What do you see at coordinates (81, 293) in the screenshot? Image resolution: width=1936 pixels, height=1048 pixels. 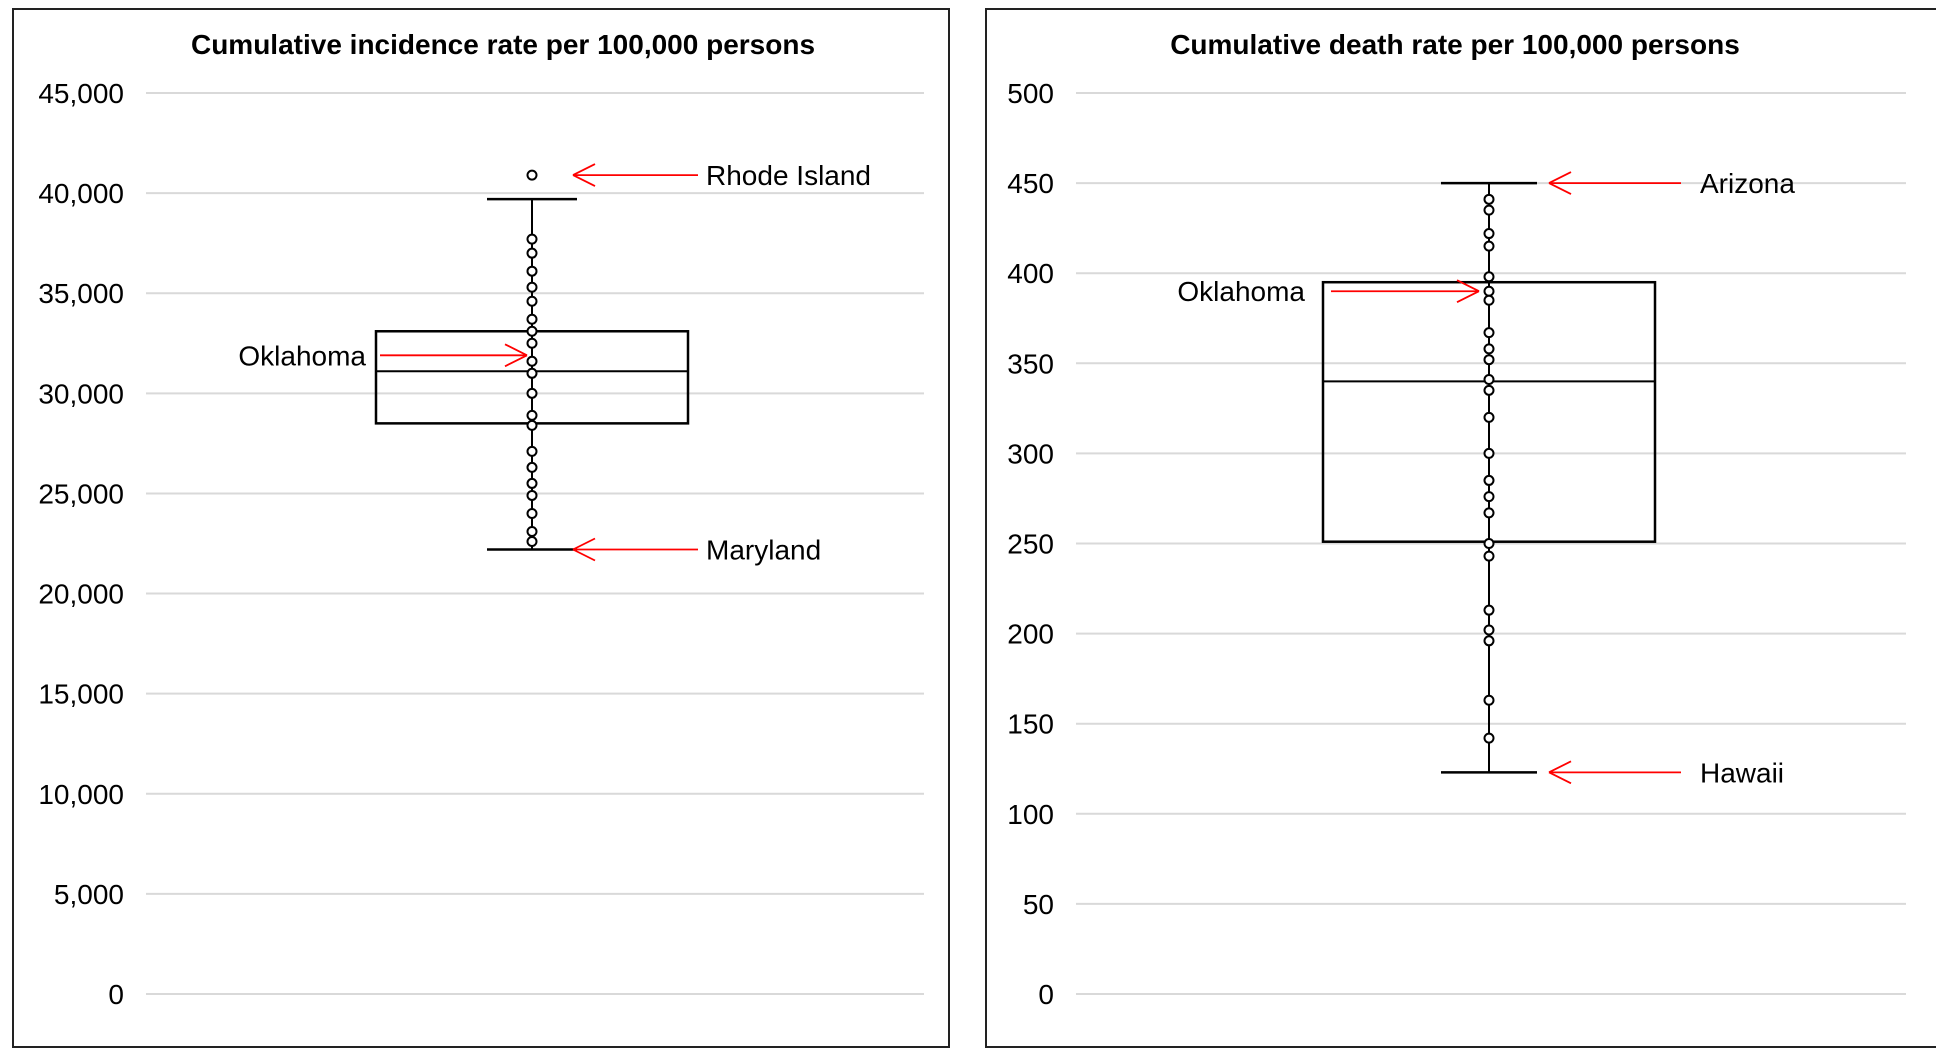 I see `incidence-y-tick-label: 35,000` at bounding box center [81, 293].